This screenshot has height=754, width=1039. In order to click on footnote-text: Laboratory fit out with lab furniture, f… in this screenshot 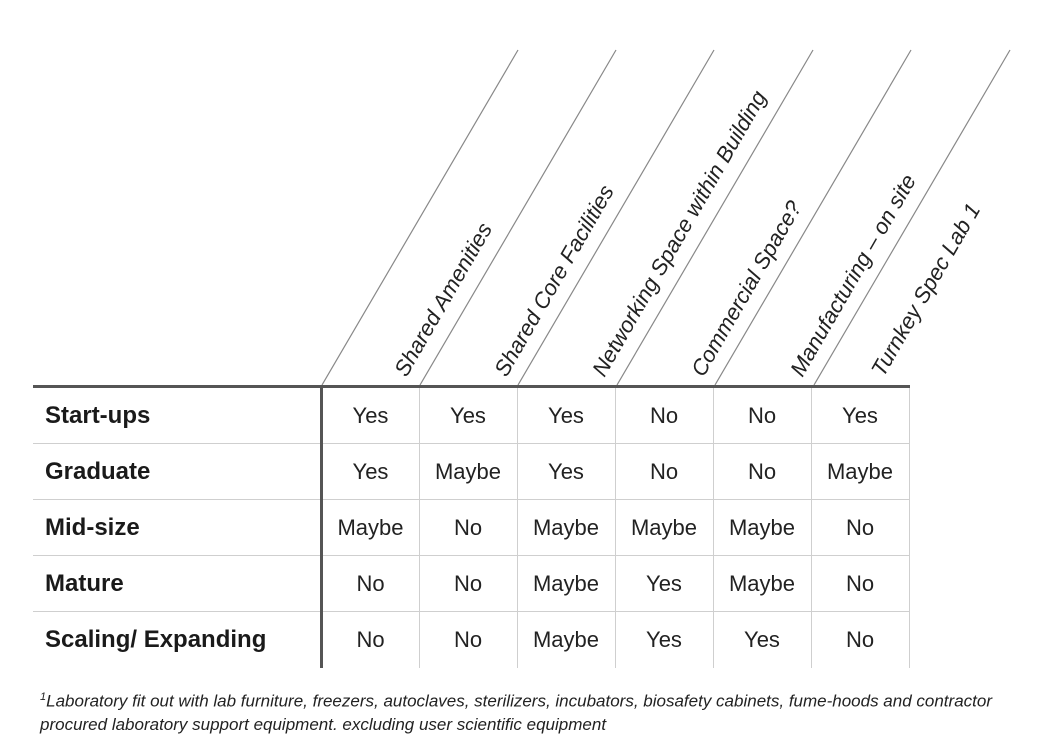, I will do `click(516, 712)`.